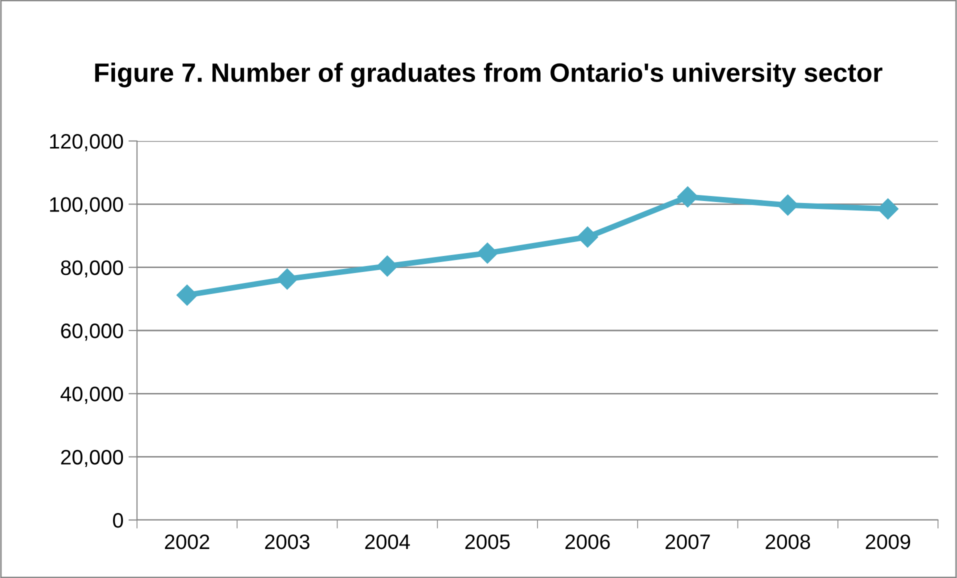 The image size is (957, 578). What do you see at coordinates (688, 542) in the screenshot?
I see `x-tick-label: 2007` at bounding box center [688, 542].